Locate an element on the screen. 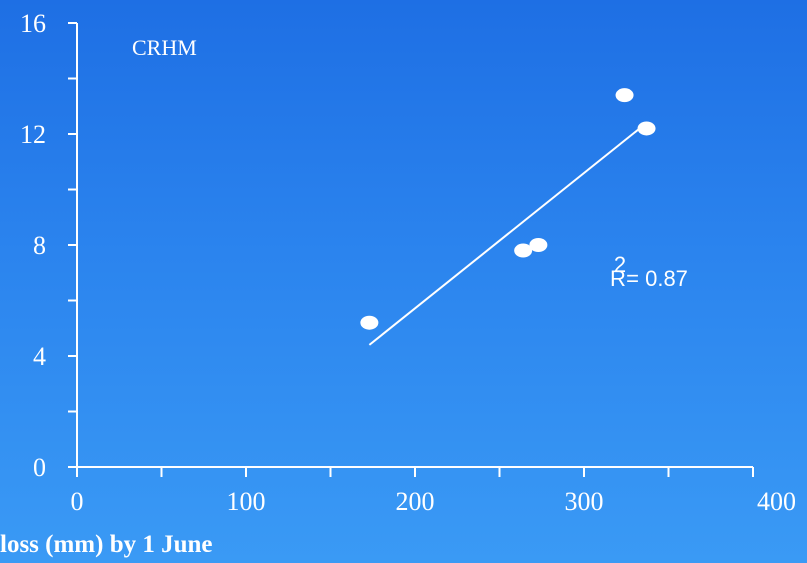 This screenshot has height=563, width=807. x-tick-label: 0 is located at coordinates (77, 501).